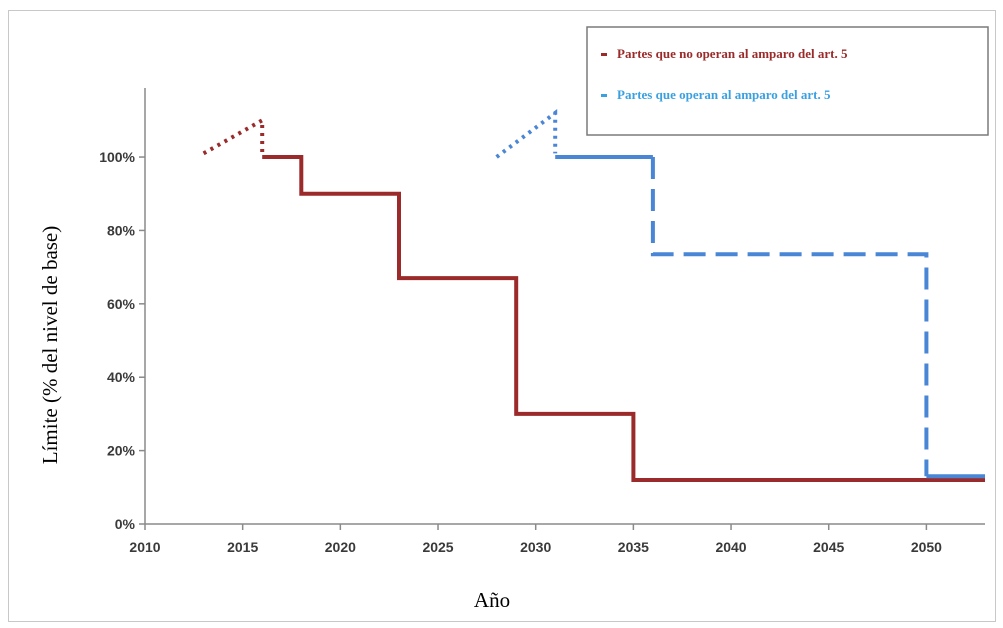  What do you see at coordinates (121, 451) in the screenshot?
I see `y-tick-label: 20%` at bounding box center [121, 451].